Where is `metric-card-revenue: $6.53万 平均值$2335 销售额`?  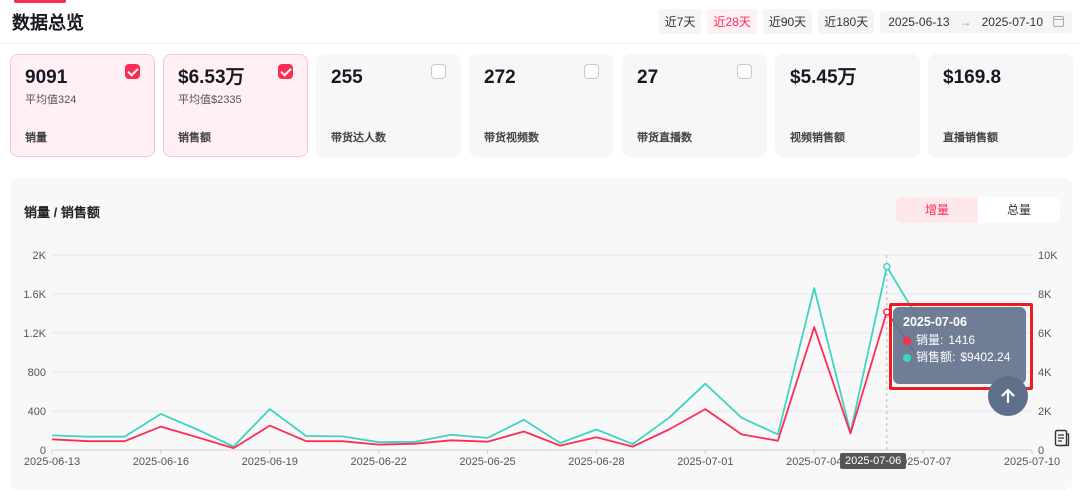
metric-card-revenue: $6.53万 平均值$2335 销售额 is located at coordinates (235, 105).